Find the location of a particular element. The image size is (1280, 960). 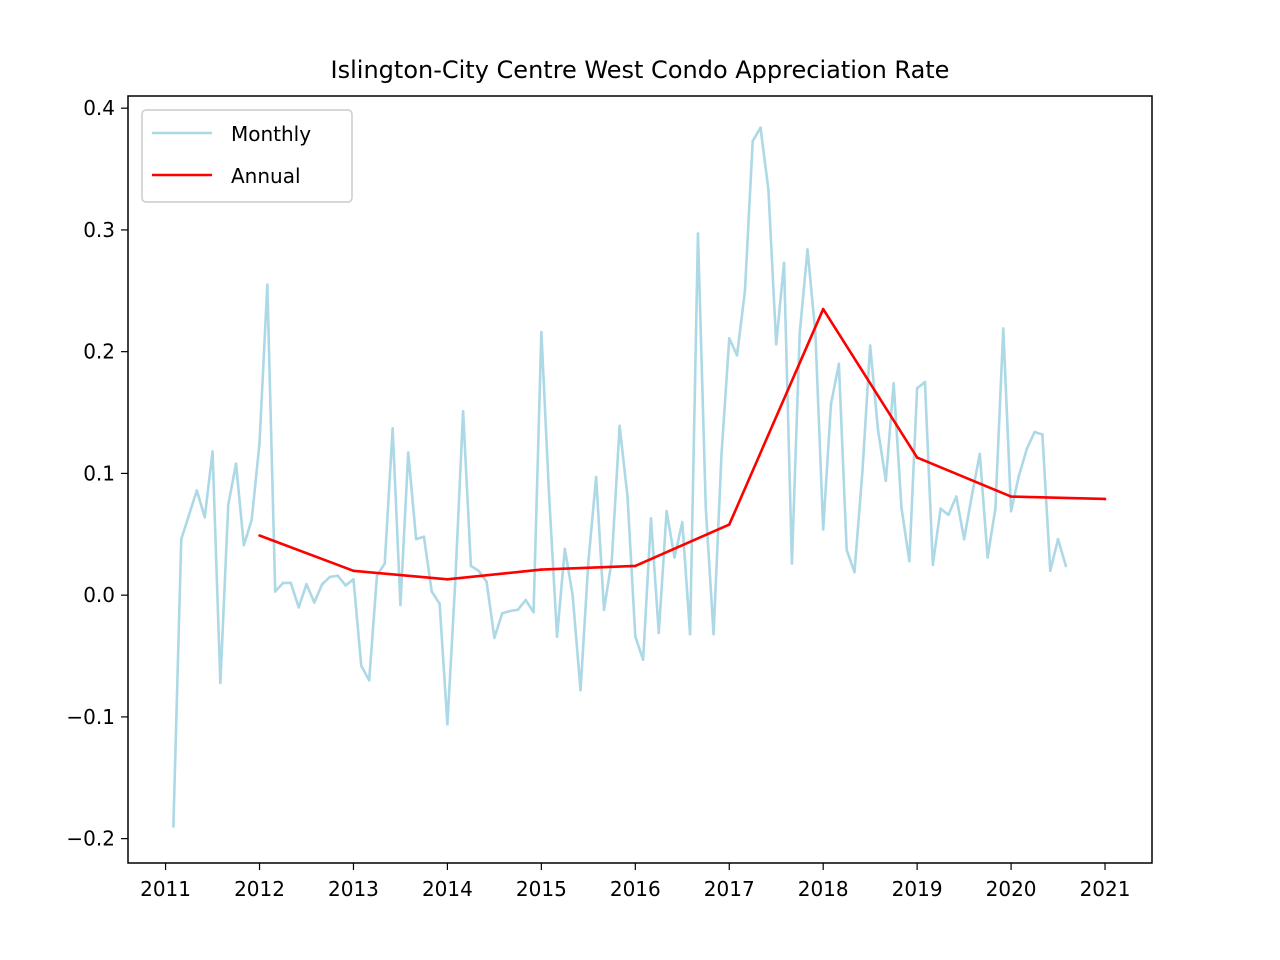

x-tick-label: 2013 is located at coordinates (353, 889).